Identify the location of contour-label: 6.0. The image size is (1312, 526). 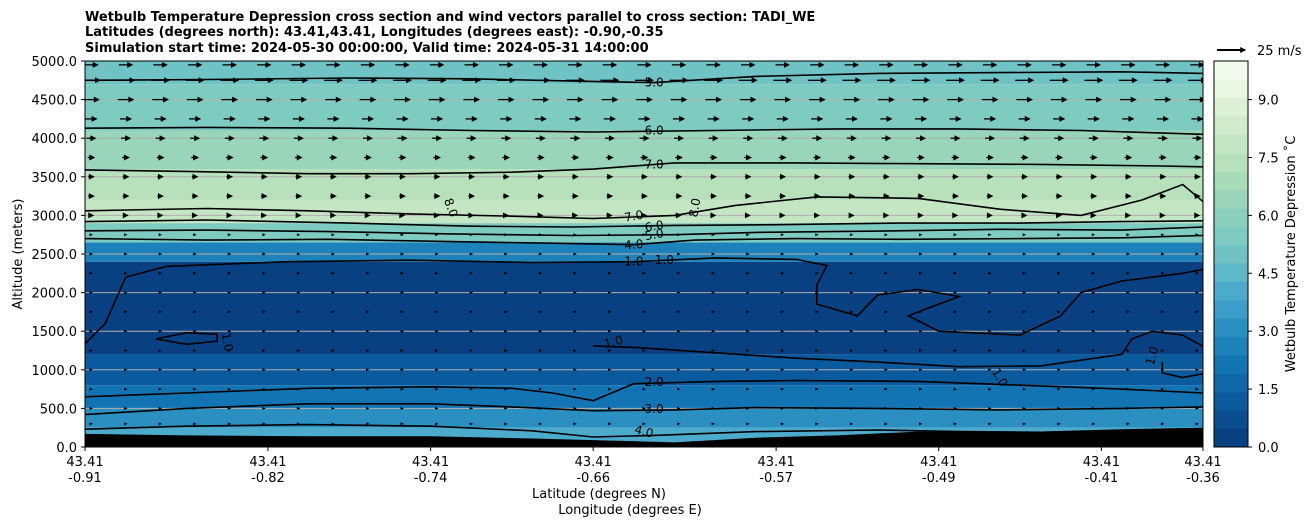
(654, 226).